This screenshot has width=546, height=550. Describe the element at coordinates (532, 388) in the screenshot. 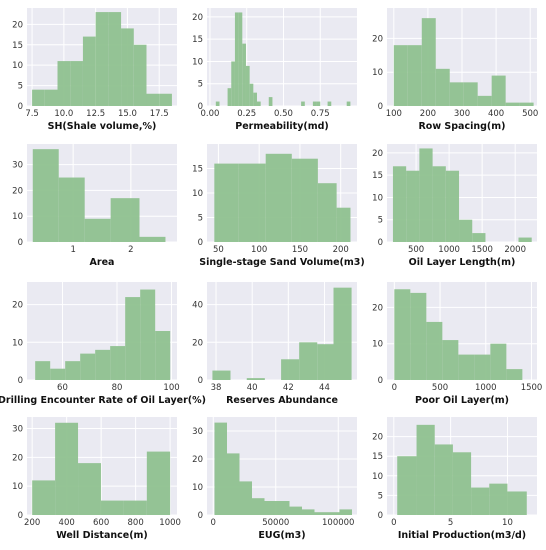

I see `x-tick-label: 1500` at that location.